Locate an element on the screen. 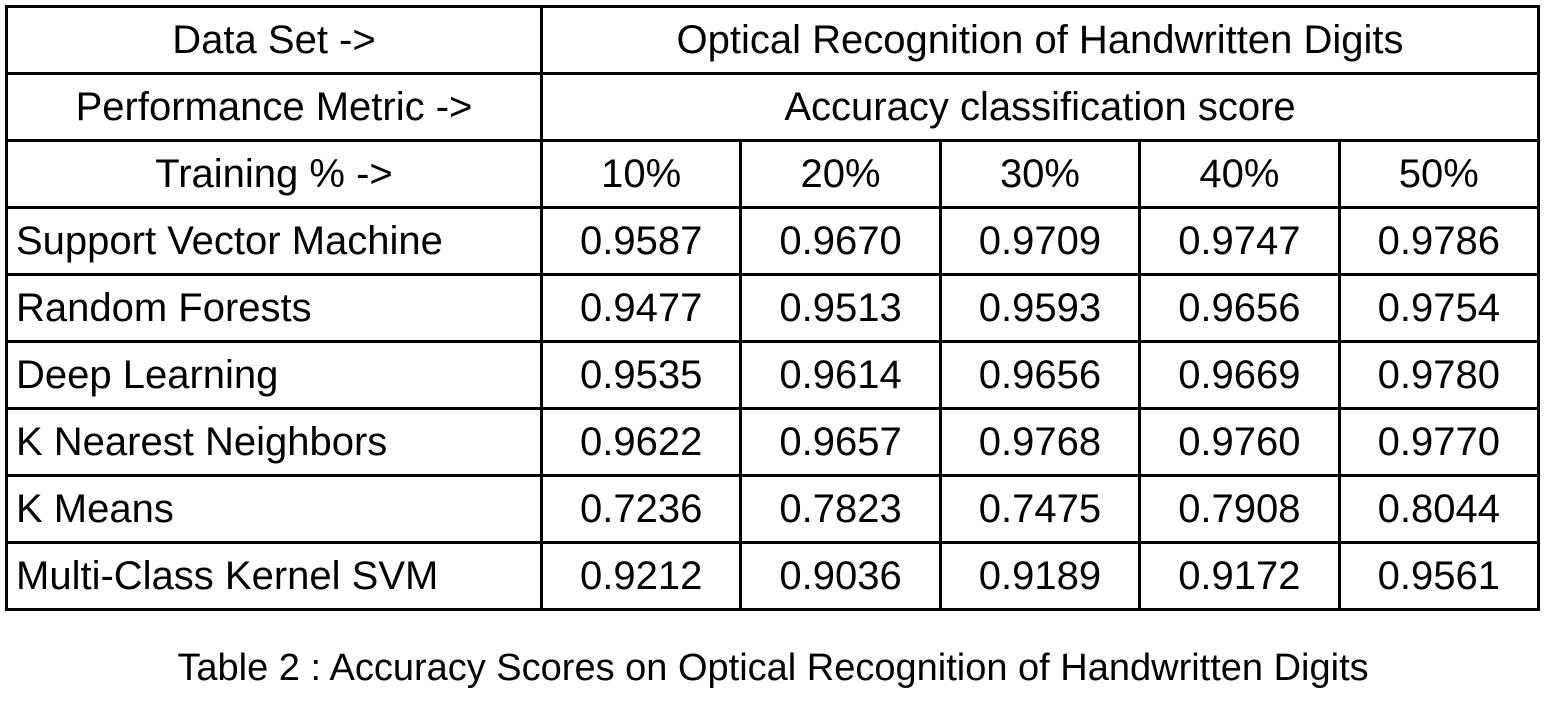 The image size is (1546, 702). header-cell: 50% is located at coordinates (1439, 174).